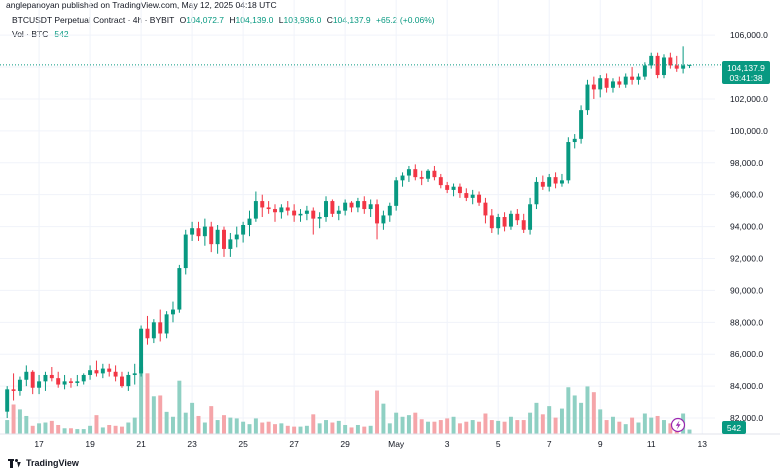 The height and width of the screenshot is (470, 780). What do you see at coordinates (405, 20) in the screenshot?
I see `change-value: +65.2 (+0.06%)` at bounding box center [405, 20].